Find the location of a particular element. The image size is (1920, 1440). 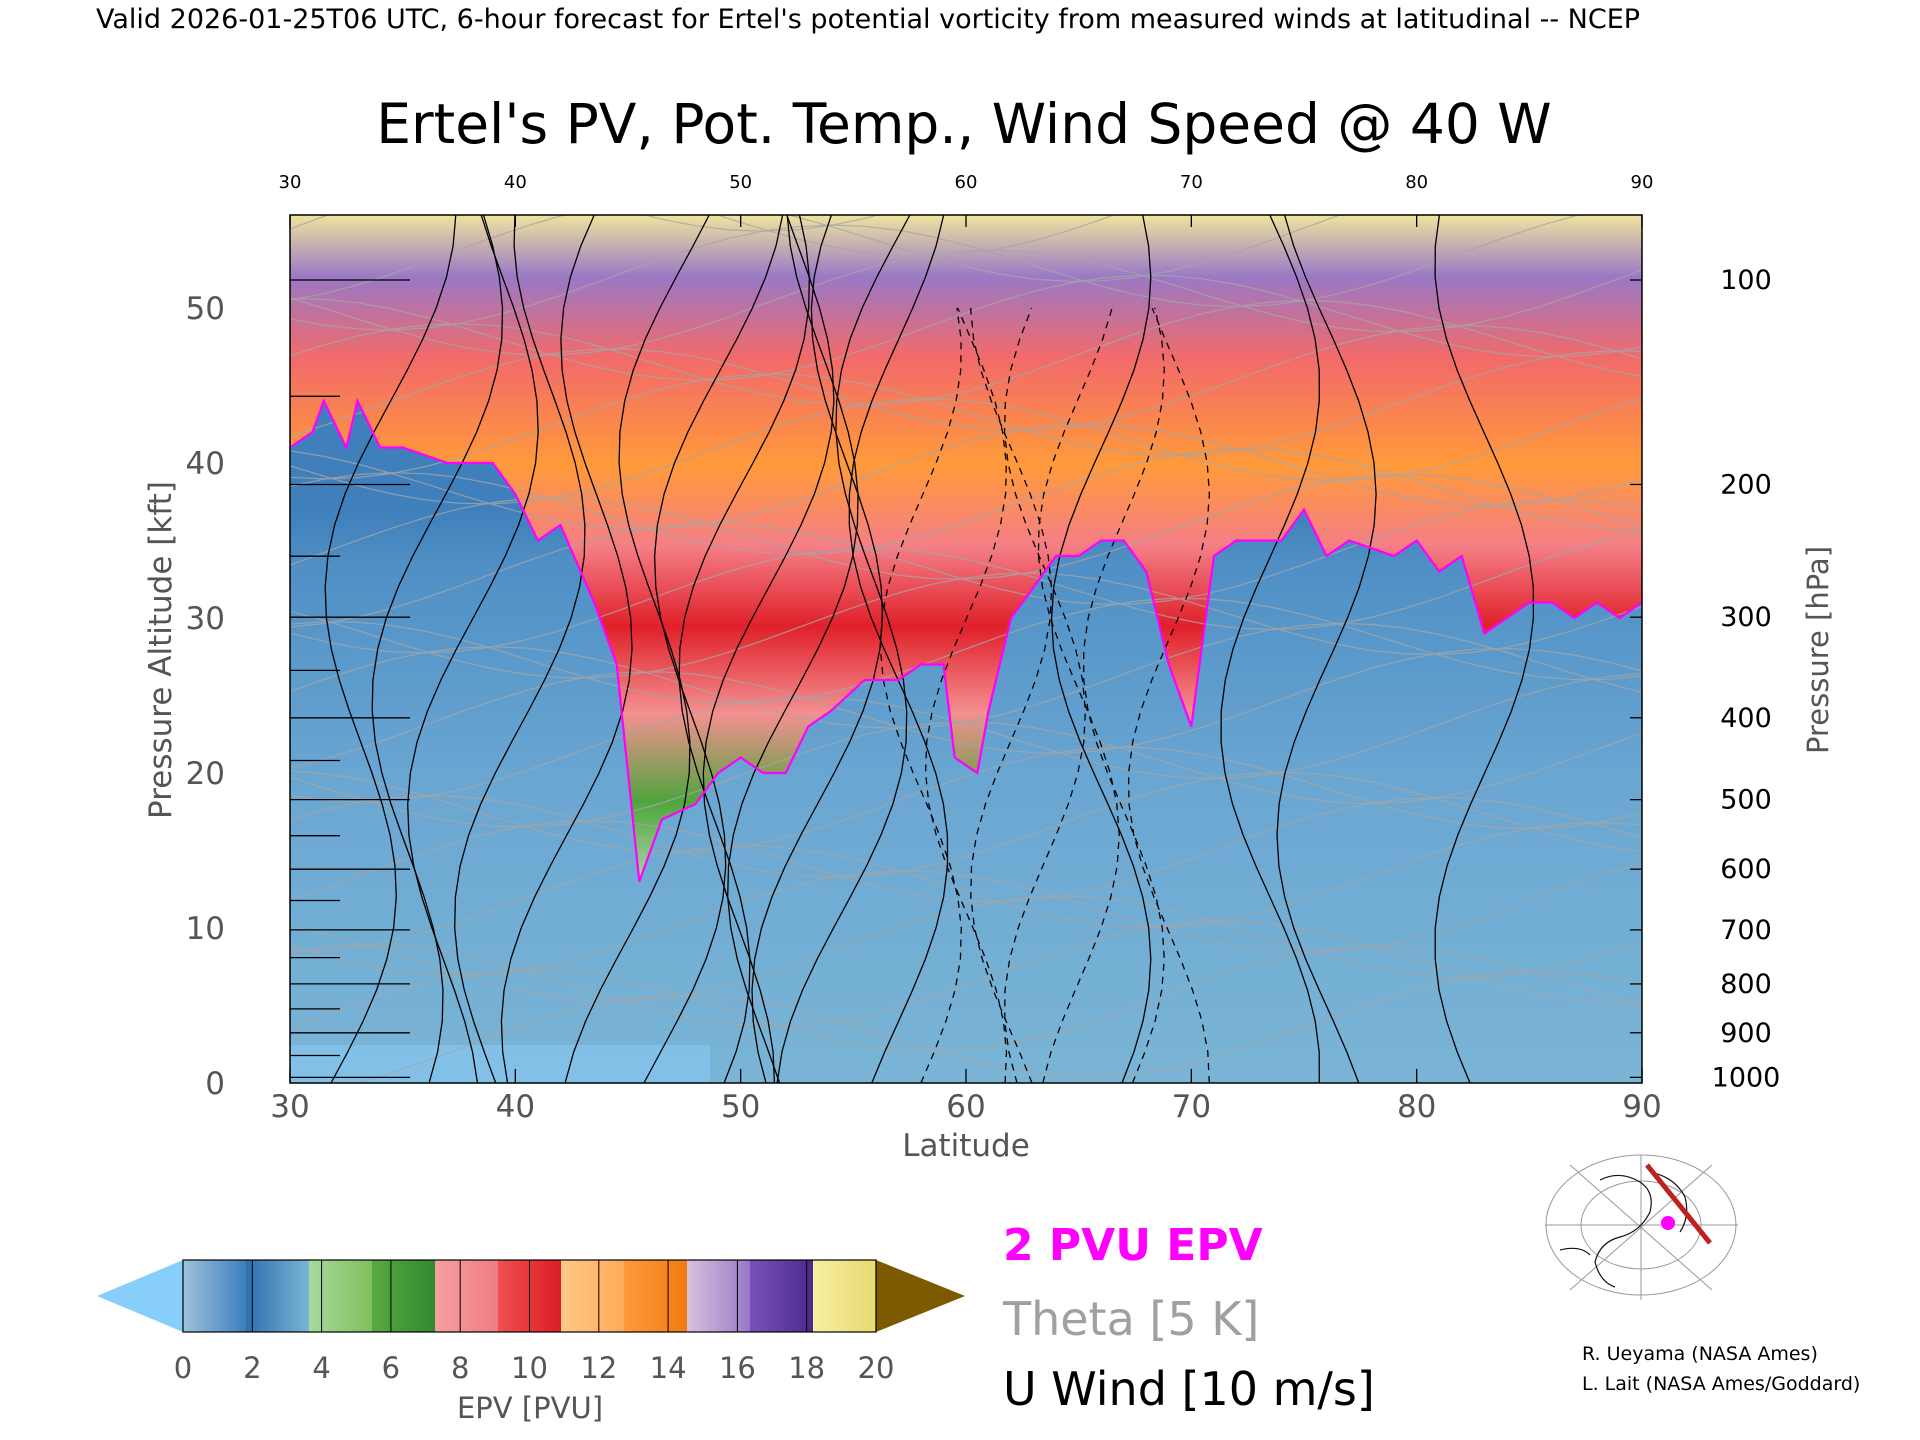

colorbar: 0 2 4 6 8 10 12 14 16 18 20 is located at coordinates (531, 1322).